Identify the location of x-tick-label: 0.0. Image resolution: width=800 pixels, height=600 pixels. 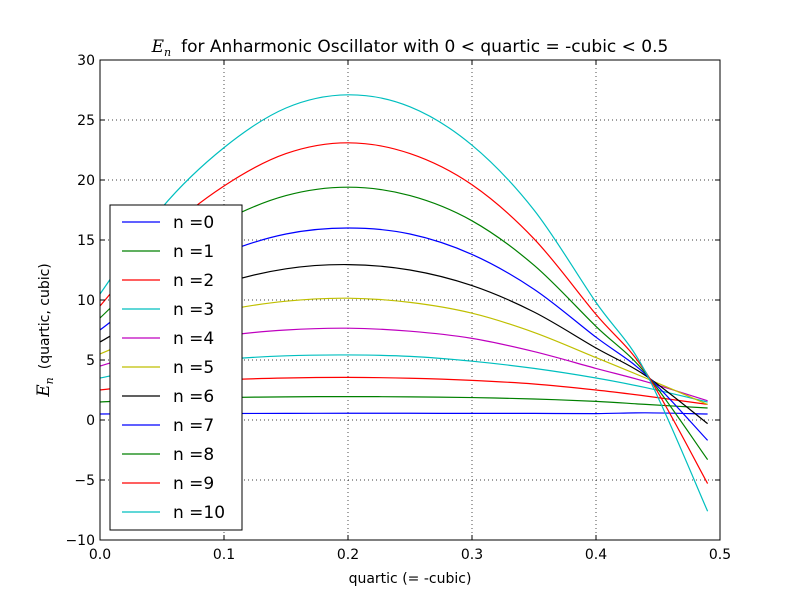
(100, 555).